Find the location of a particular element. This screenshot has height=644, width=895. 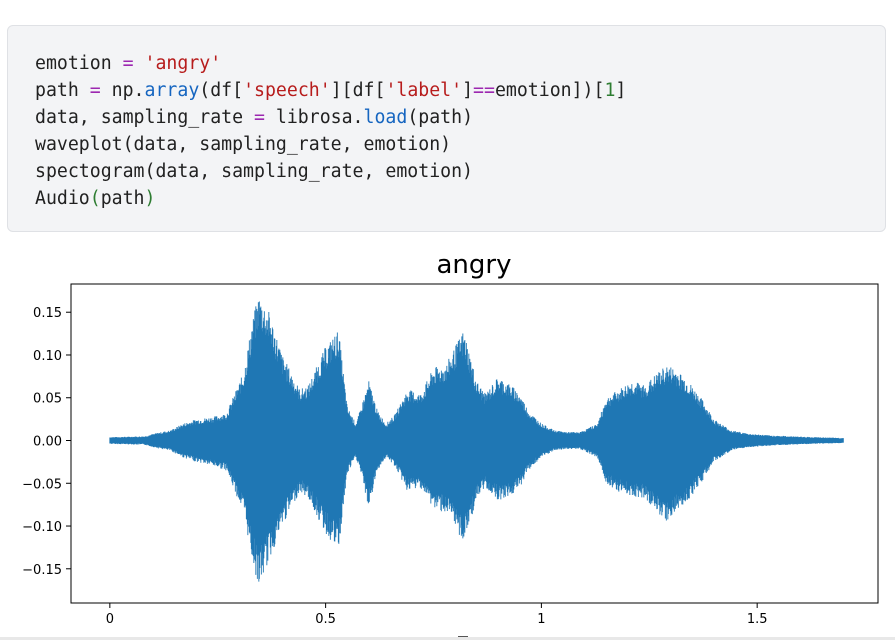

x-tick-label: 0.5 is located at coordinates (325, 619).